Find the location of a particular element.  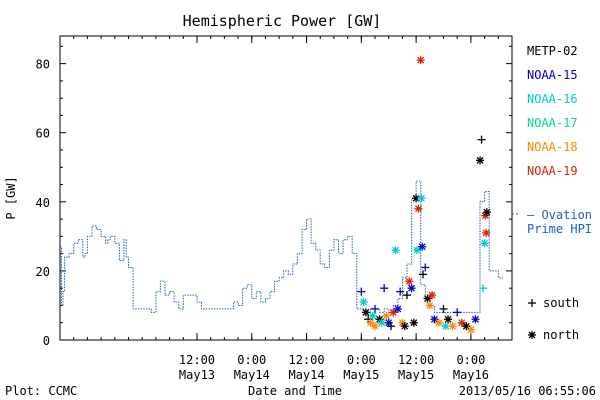

legend-marker-south is located at coordinates (532, 303).